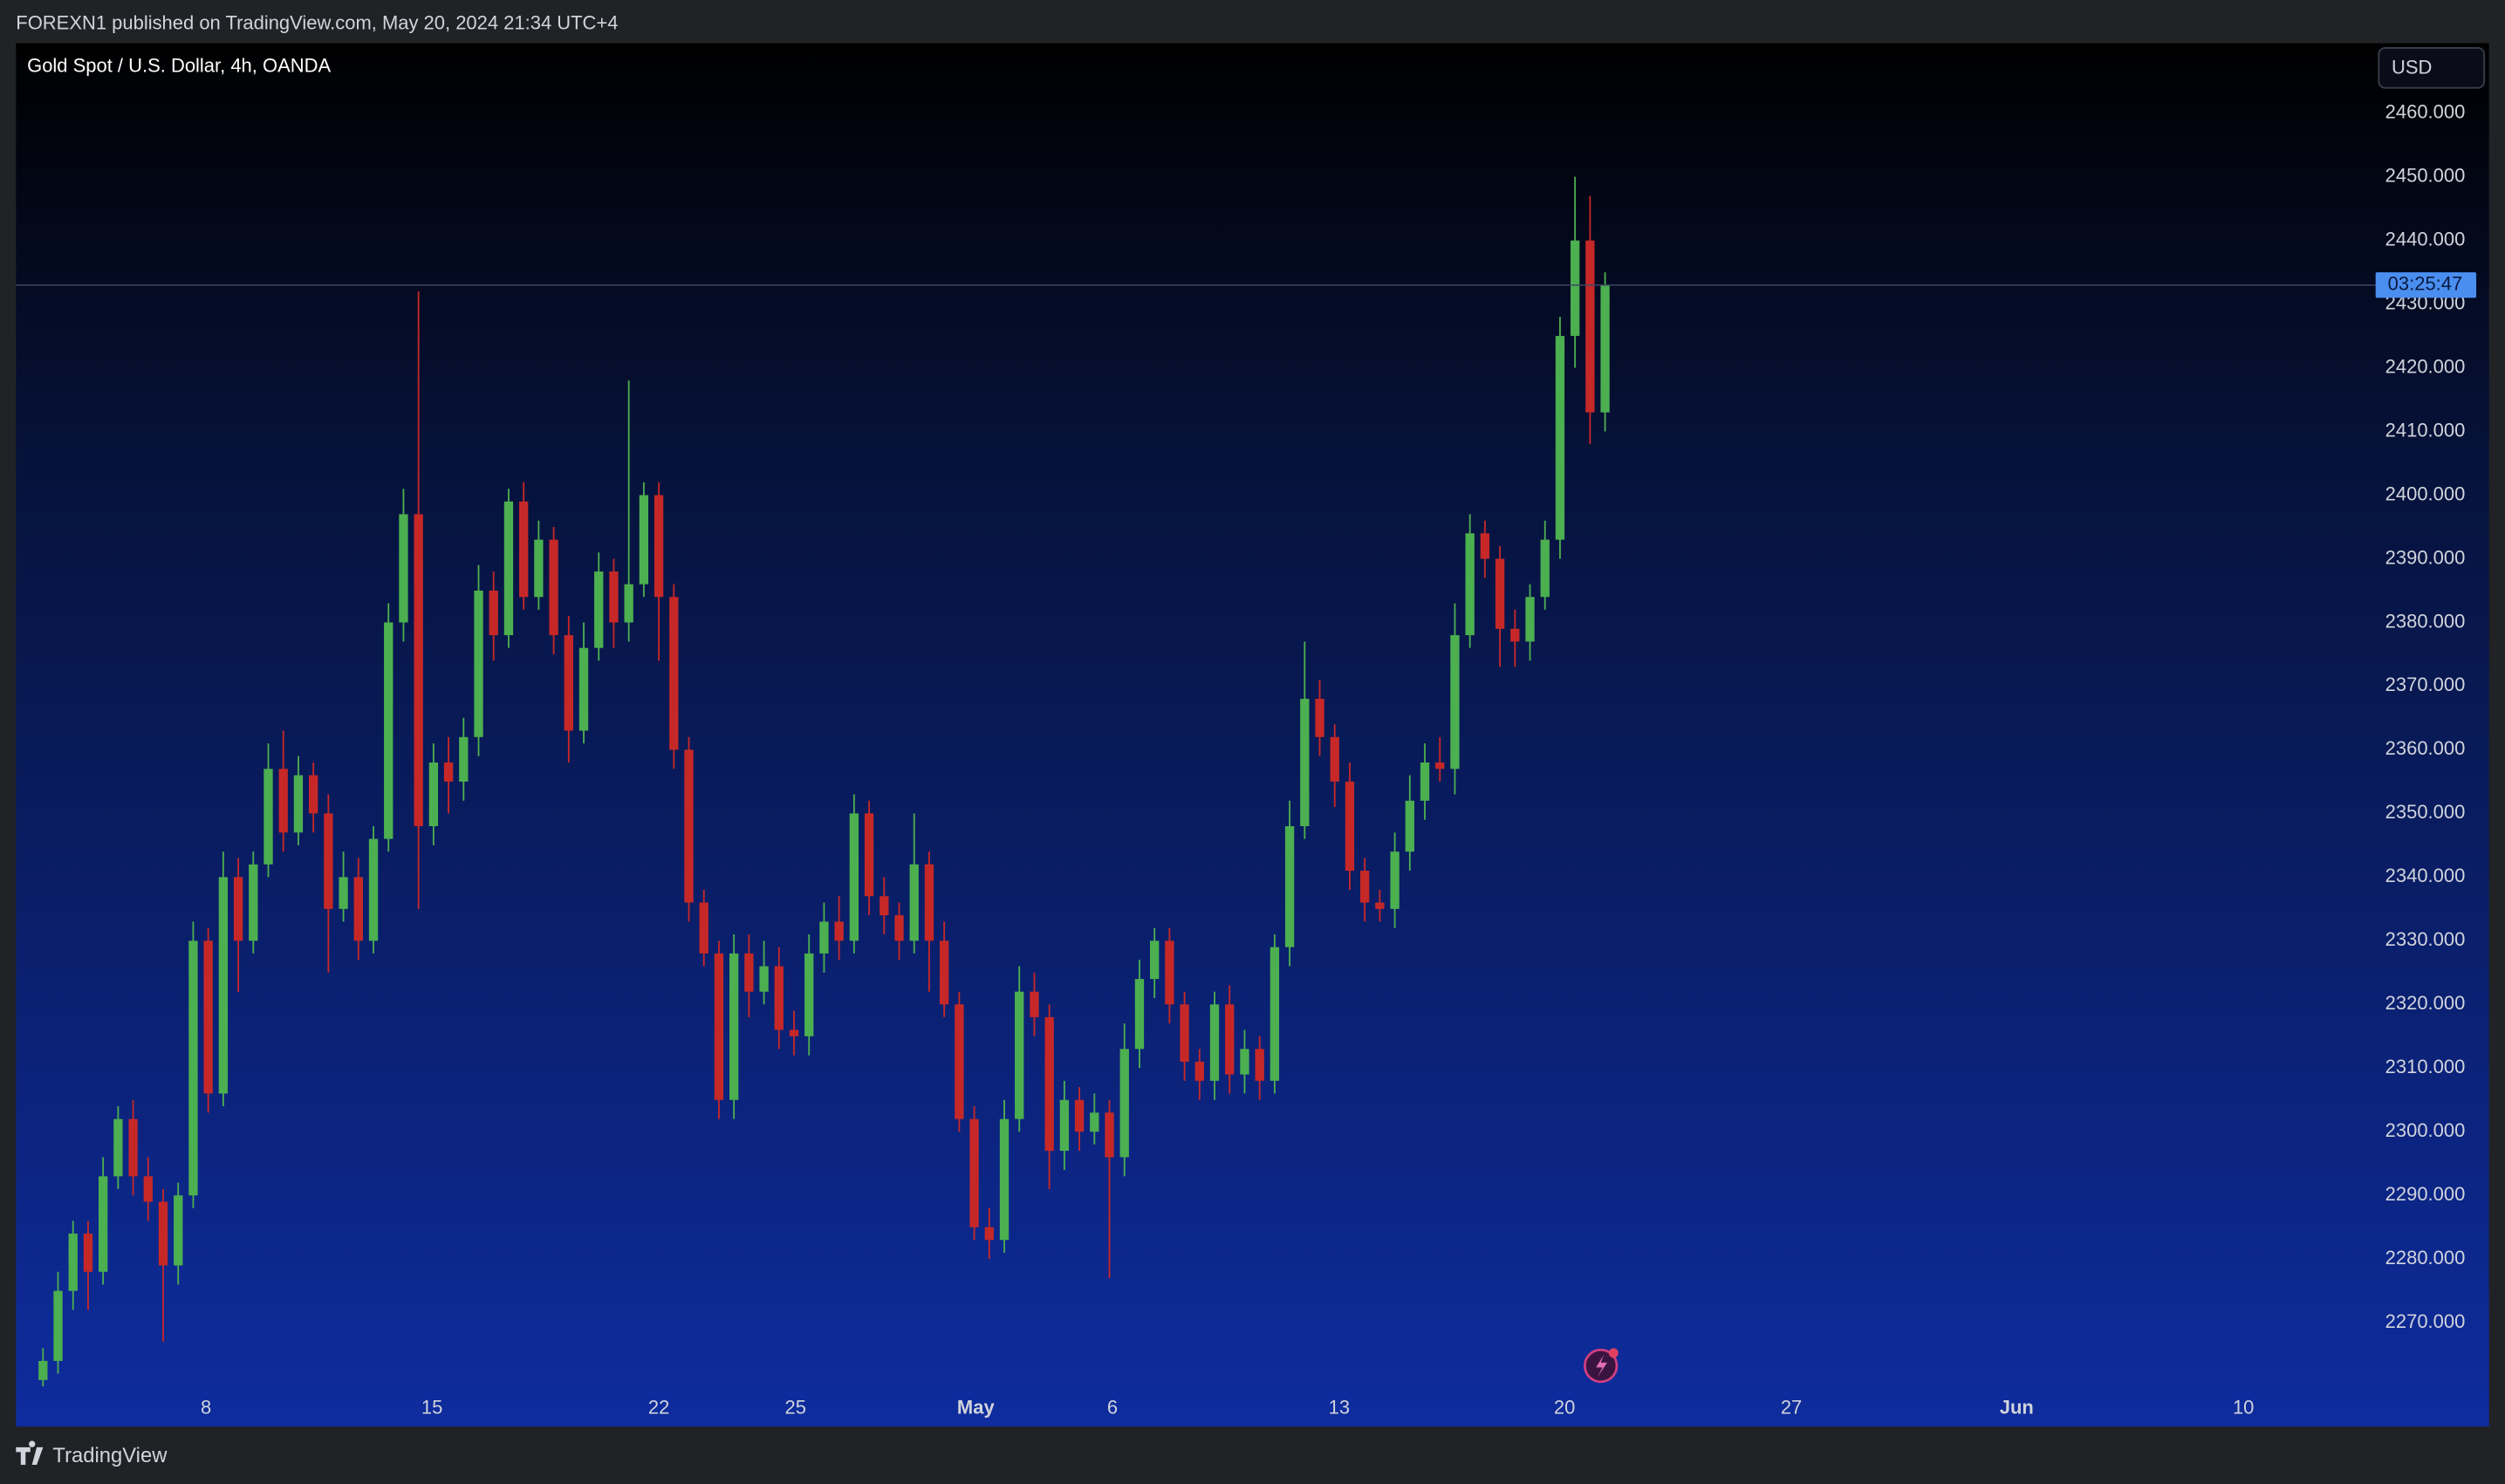 Image resolution: width=2505 pixels, height=1484 pixels. Describe the element at coordinates (2425, 284) in the screenshot. I see `countdown-label: 03:25:47` at that location.